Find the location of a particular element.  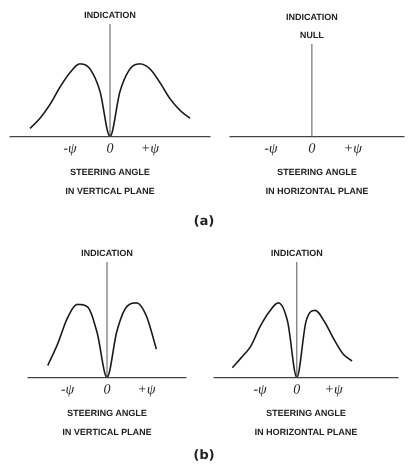

text: INDICATION is located at coordinates (312, 17).